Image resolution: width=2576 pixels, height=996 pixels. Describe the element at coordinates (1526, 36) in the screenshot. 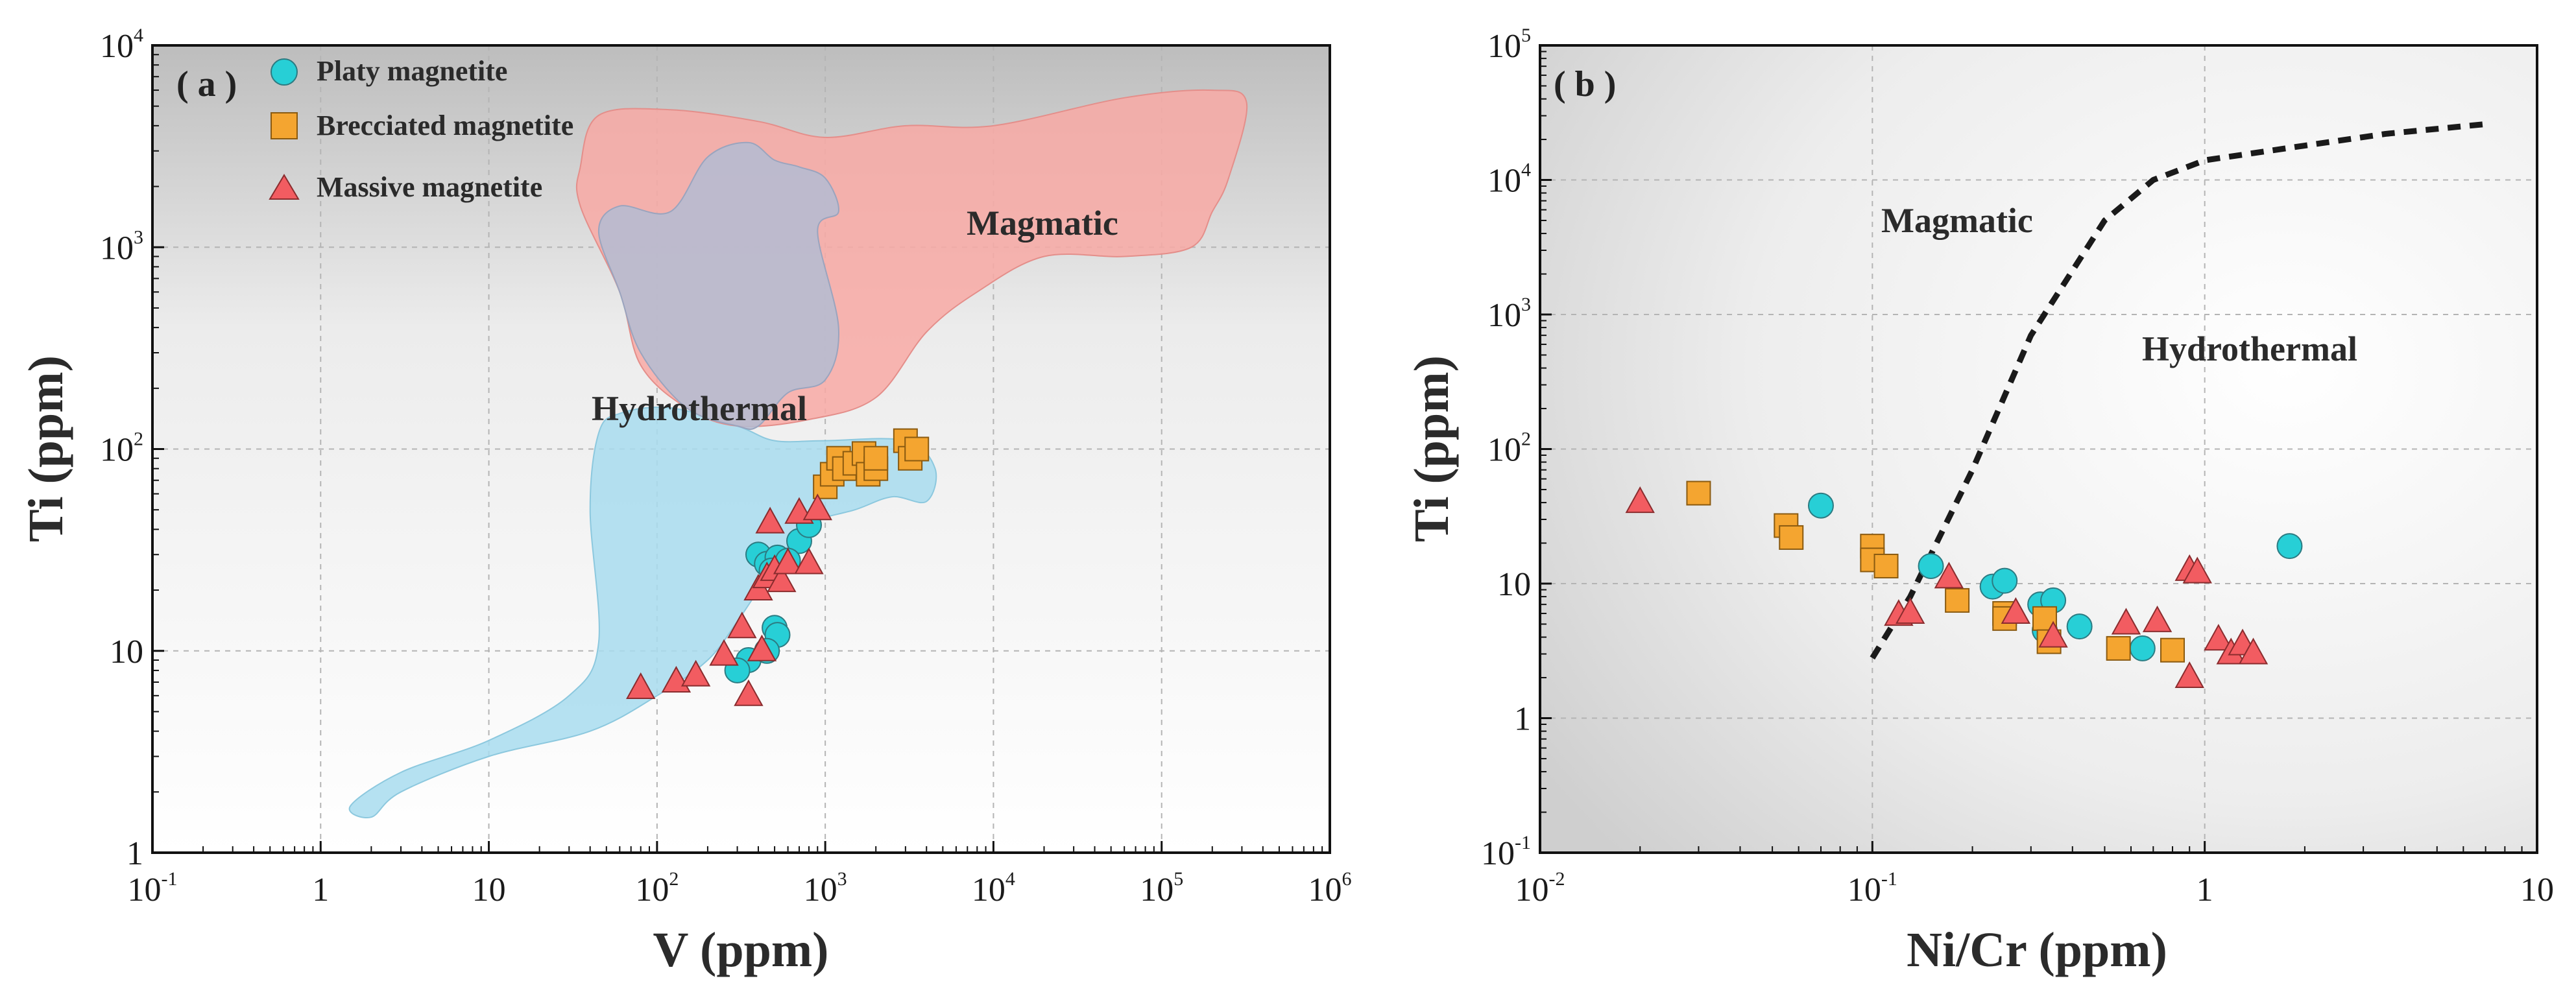

I see `y-tick-exponent: 5` at that location.